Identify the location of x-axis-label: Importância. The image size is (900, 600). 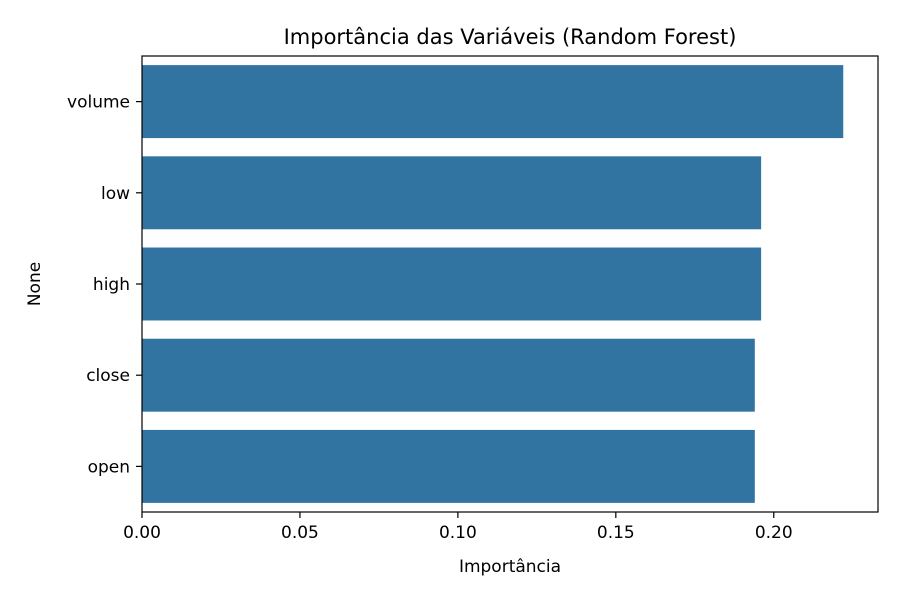
(510, 567).